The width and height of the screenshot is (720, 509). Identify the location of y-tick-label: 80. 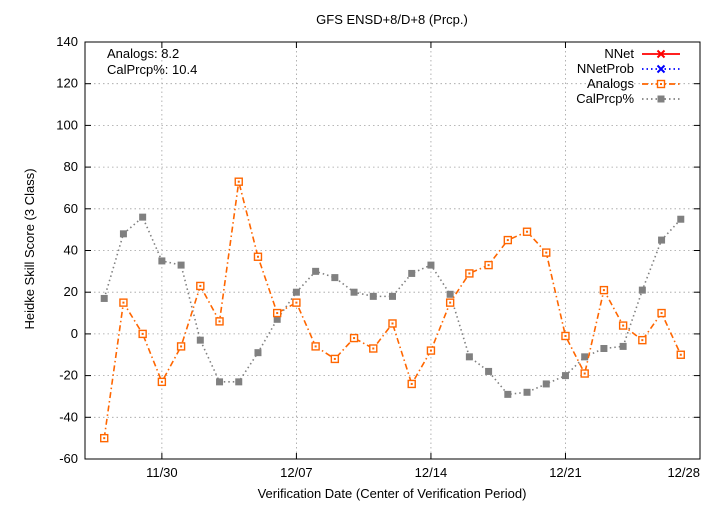
(71, 166).